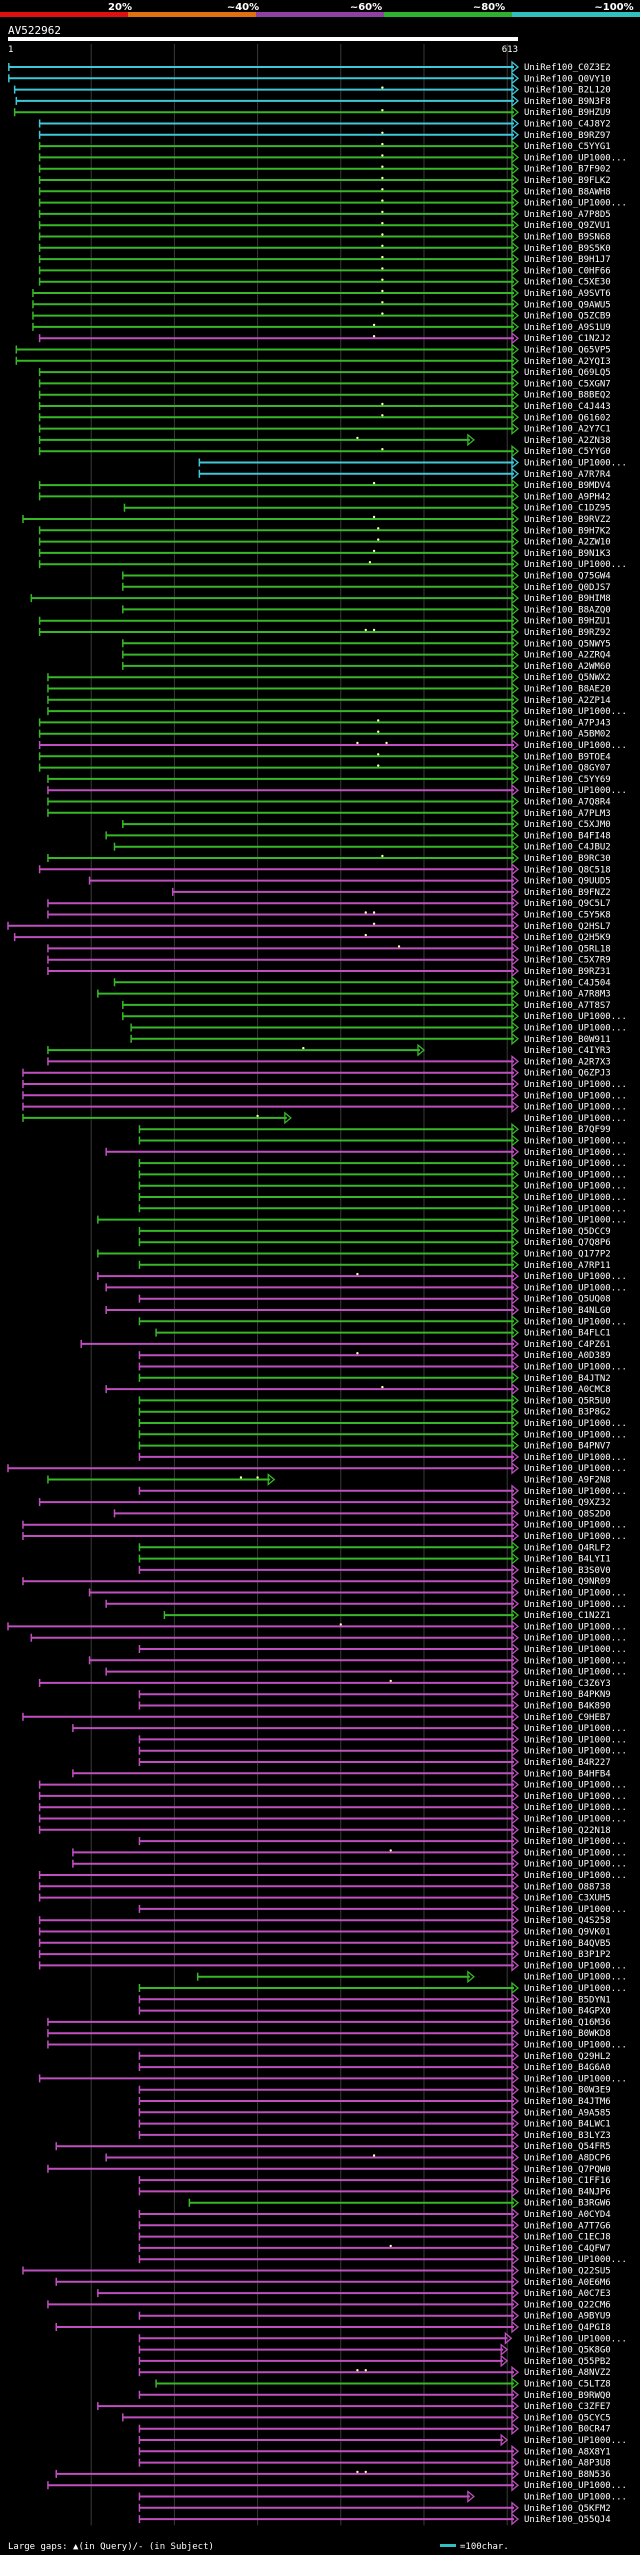 This screenshot has width=640, height=2555. What do you see at coordinates (567, 2057) in the screenshot?
I see `hit-label: UniRef100_Q29HL2` at bounding box center [567, 2057].